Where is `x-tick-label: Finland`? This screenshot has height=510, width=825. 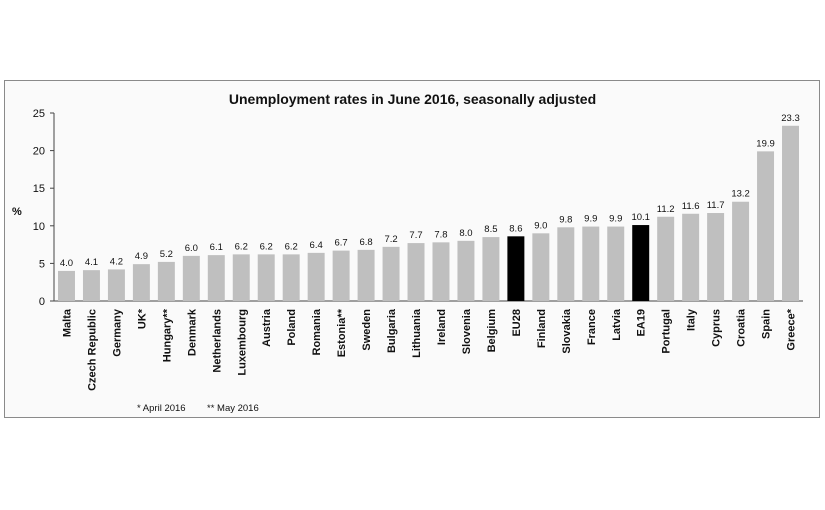
x-tick-label: Finland is located at coordinates (542, 328).